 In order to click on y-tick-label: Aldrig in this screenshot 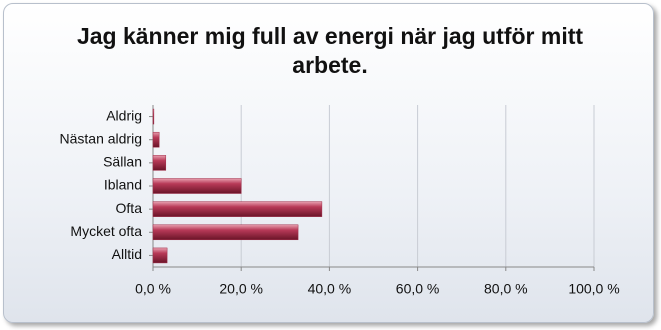, I will do `click(124, 115)`.